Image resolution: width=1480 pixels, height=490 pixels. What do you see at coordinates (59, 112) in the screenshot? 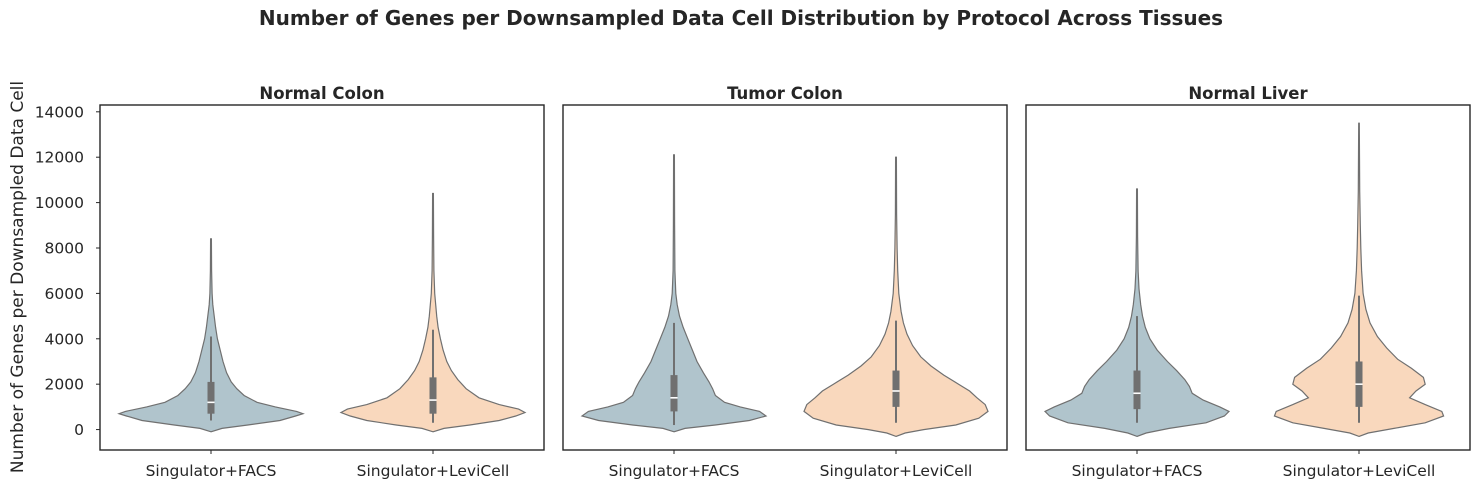
I see `y-tick-label: 14000` at bounding box center [59, 112].